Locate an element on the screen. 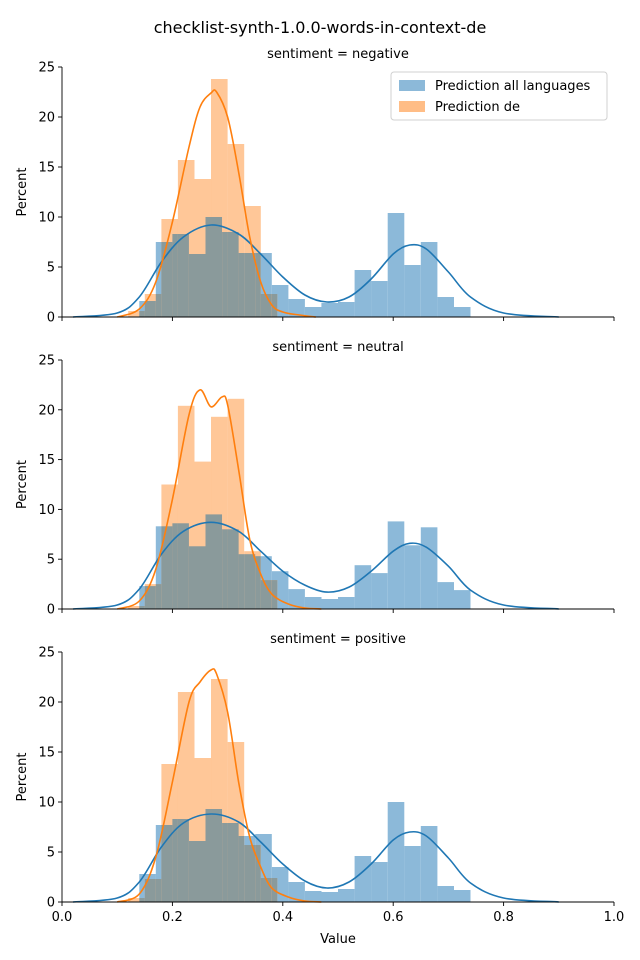 This screenshot has width=640, height=960. y-axis-label: Percent is located at coordinates (22, 777).